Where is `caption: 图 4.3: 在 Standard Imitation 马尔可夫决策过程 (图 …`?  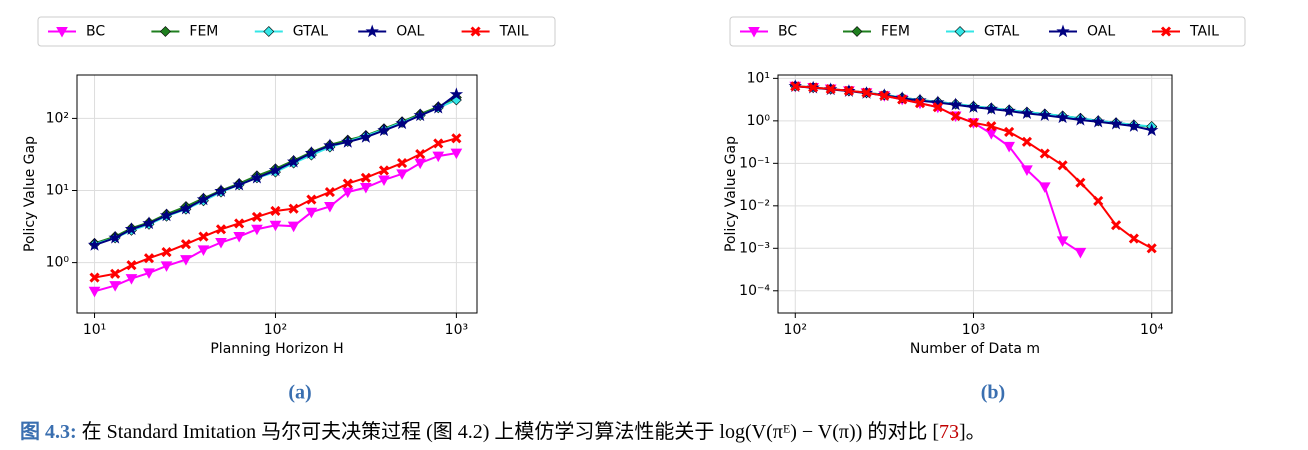 caption: 图 4.3: 在 Standard Imitation 马尔可夫决策过程 (图 … is located at coordinates (503, 431).